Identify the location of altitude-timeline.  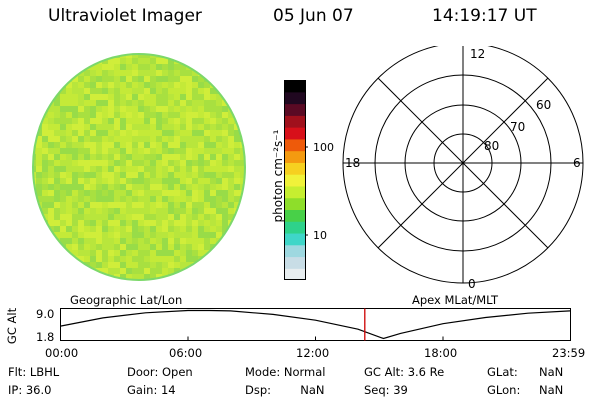
(315, 324).